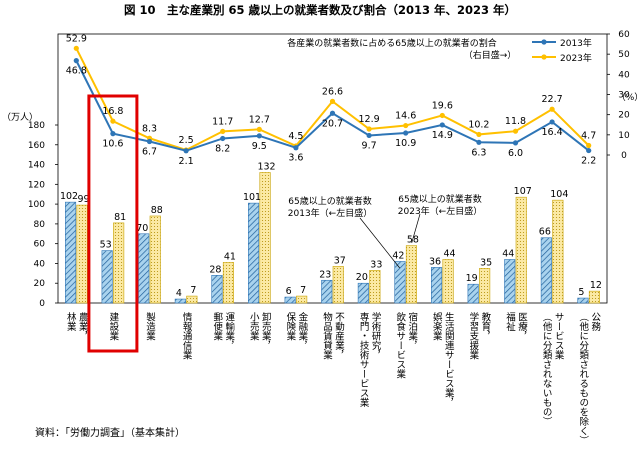  I want to click on line-2023-value: 22.7, so click(552, 99).